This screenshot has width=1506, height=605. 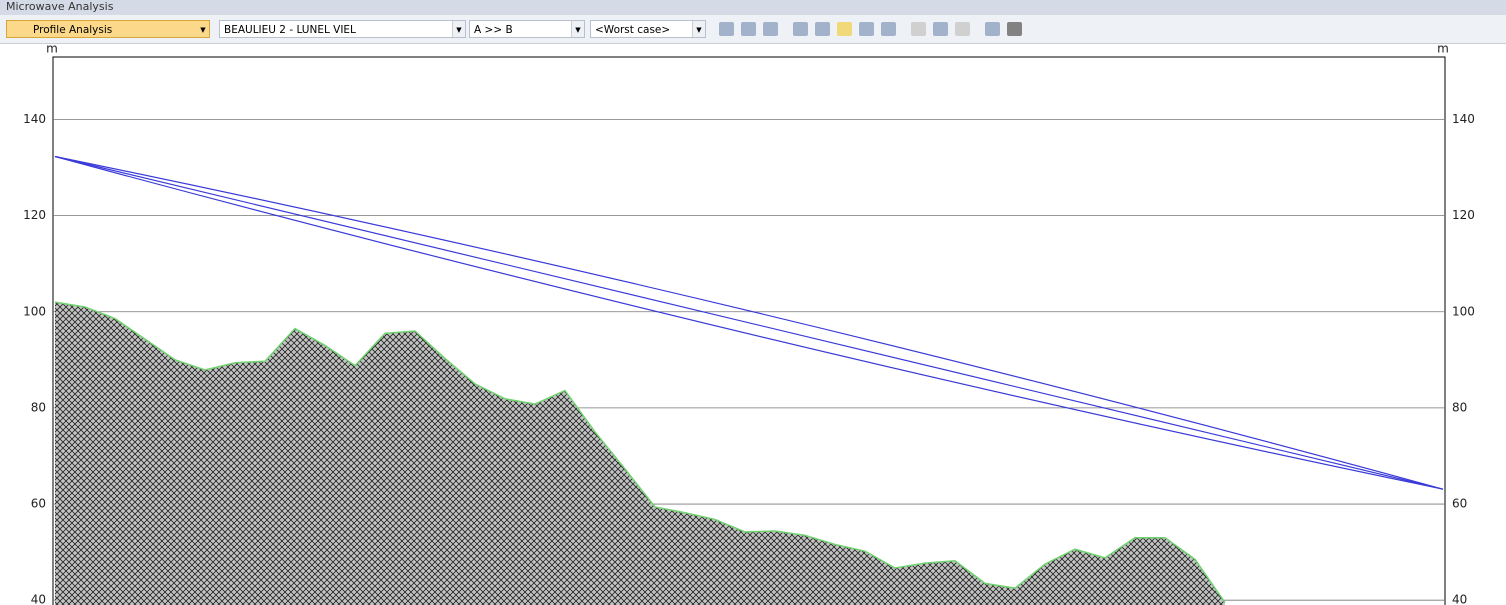 I want to click on y2-tick-label: 120, so click(x=1463, y=215).